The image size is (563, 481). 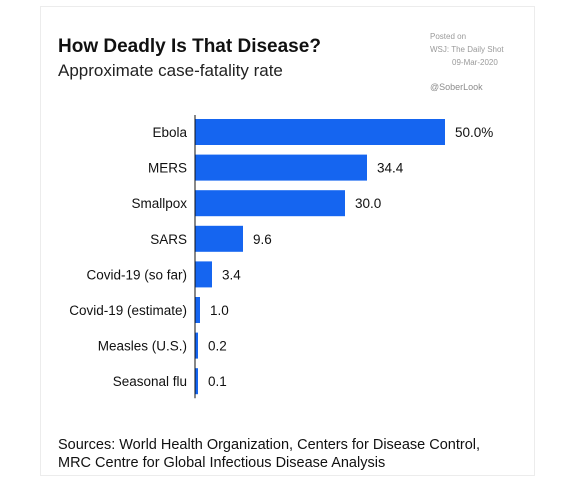 What do you see at coordinates (189, 46) in the screenshot?
I see `chart-title: How Deadly Is That Disease?` at bounding box center [189, 46].